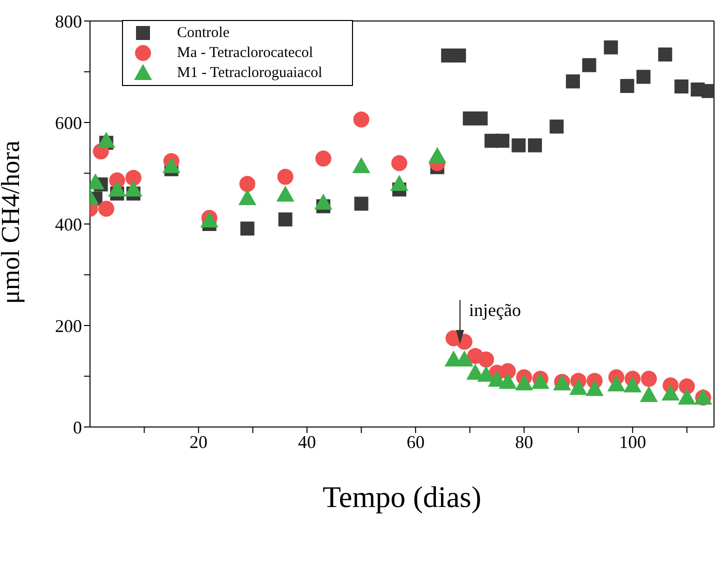 The image size is (720, 583). Describe the element at coordinates (249, 73) in the screenshot. I see `legend-label: M1 - Tetracloroguaiacol` at that location.